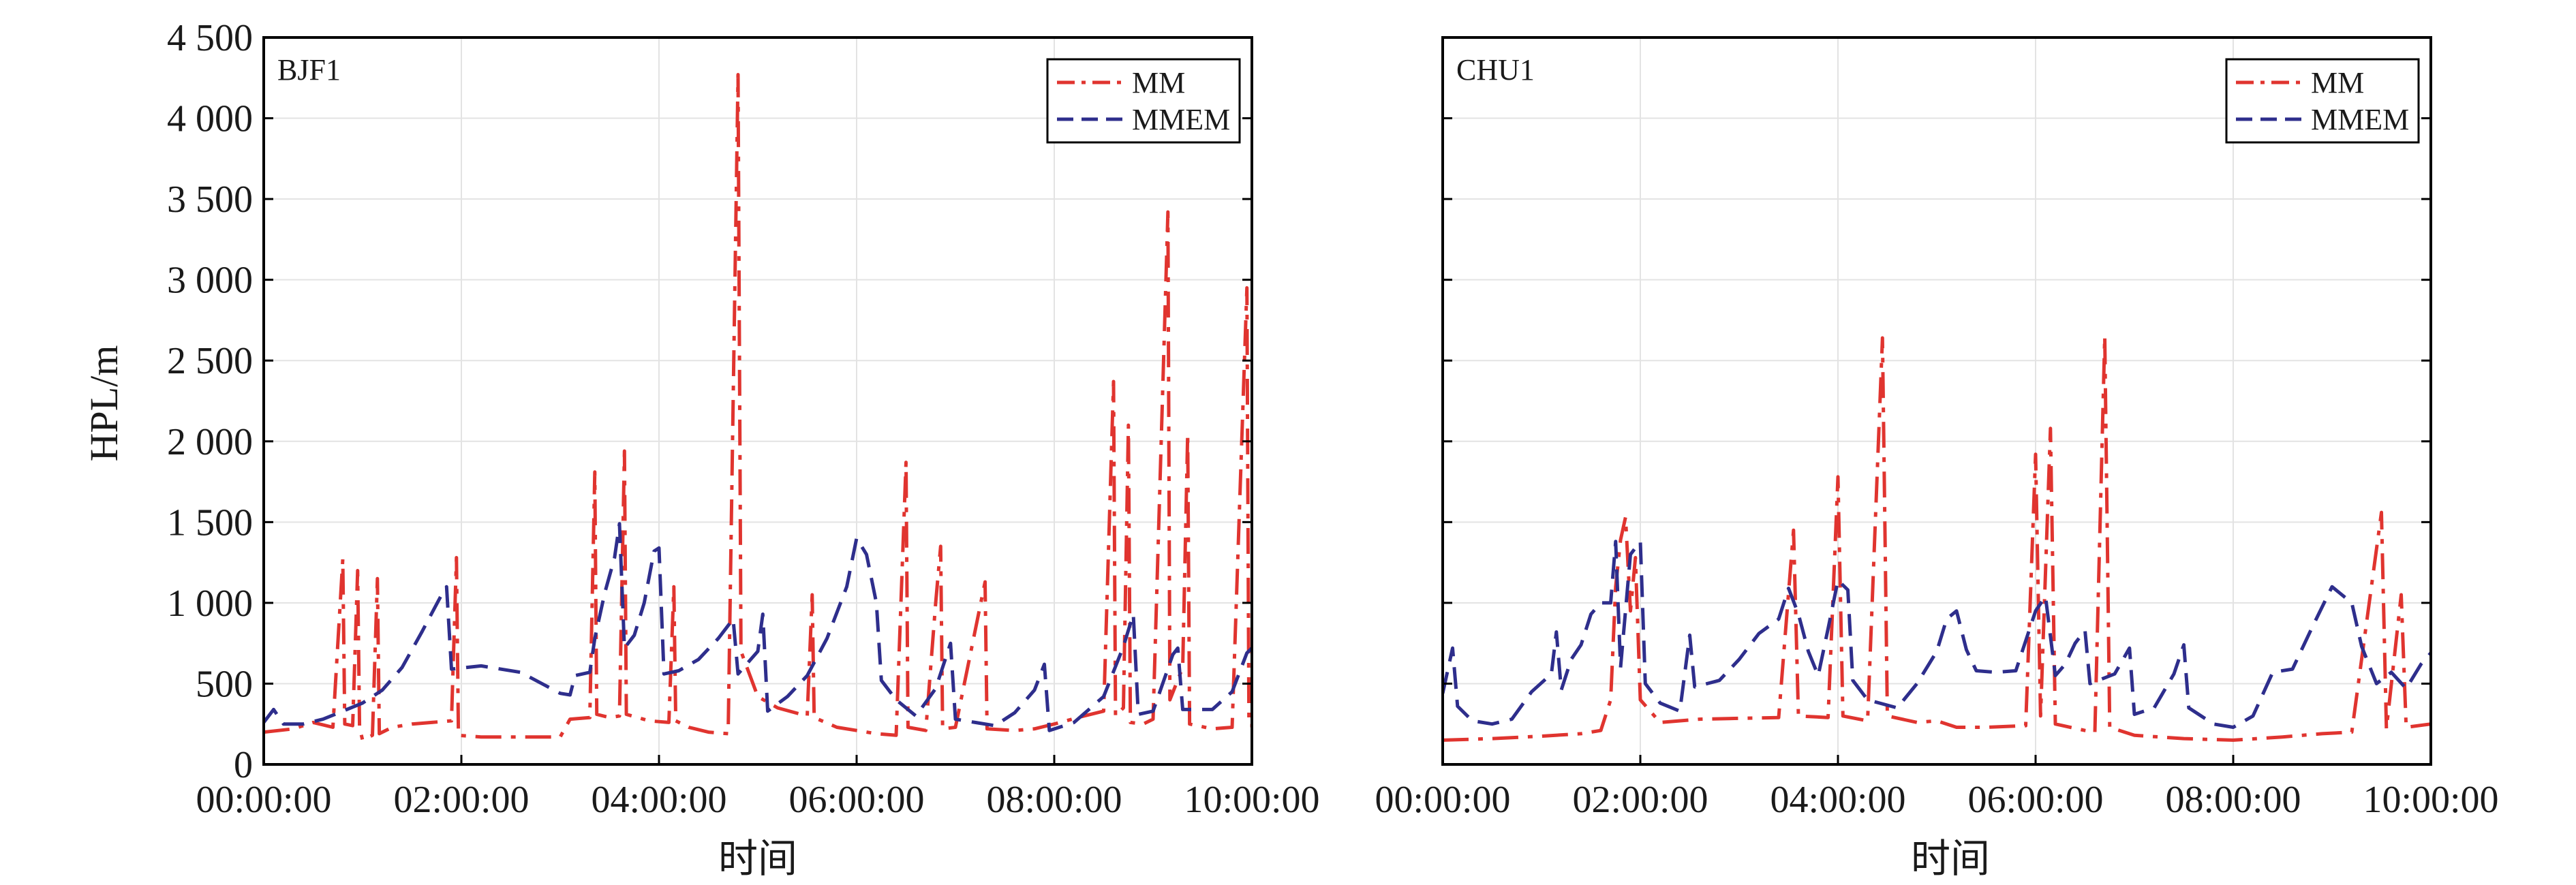 Image resolution: width=2576 pixels, height=885 pixels. I want to click on y-tick-label: 1 000, so click(210, 604).